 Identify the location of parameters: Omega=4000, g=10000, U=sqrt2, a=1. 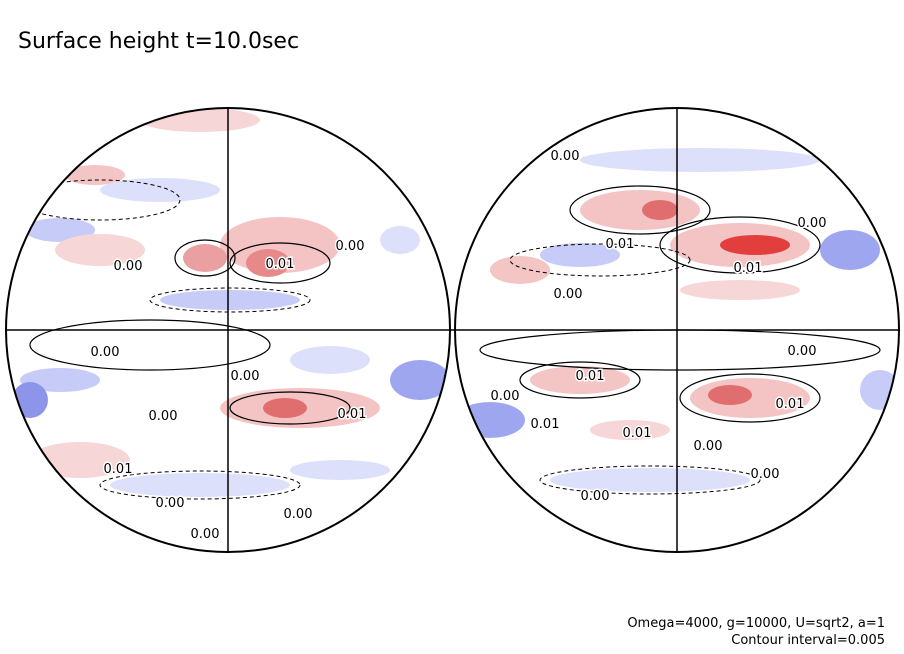
(756, 623).